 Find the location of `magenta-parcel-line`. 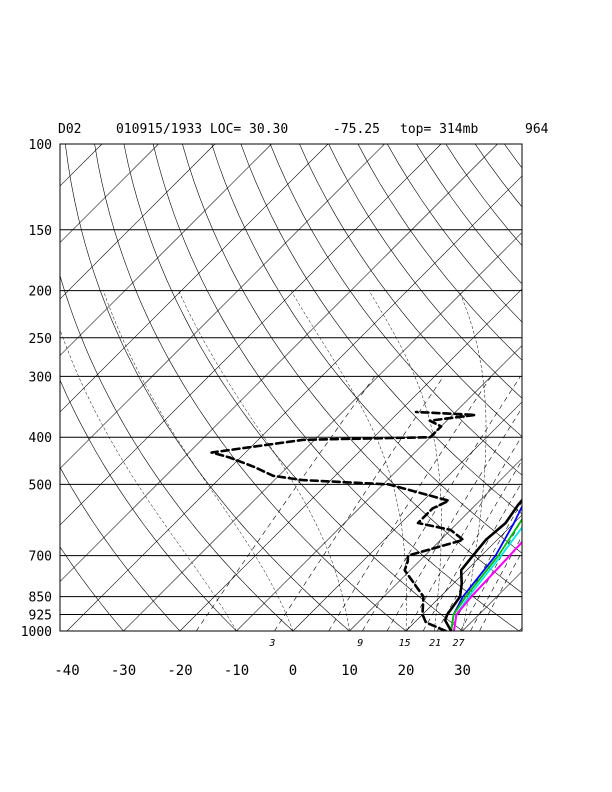

magenta-parcel-line is located at coordinates (487, 585).